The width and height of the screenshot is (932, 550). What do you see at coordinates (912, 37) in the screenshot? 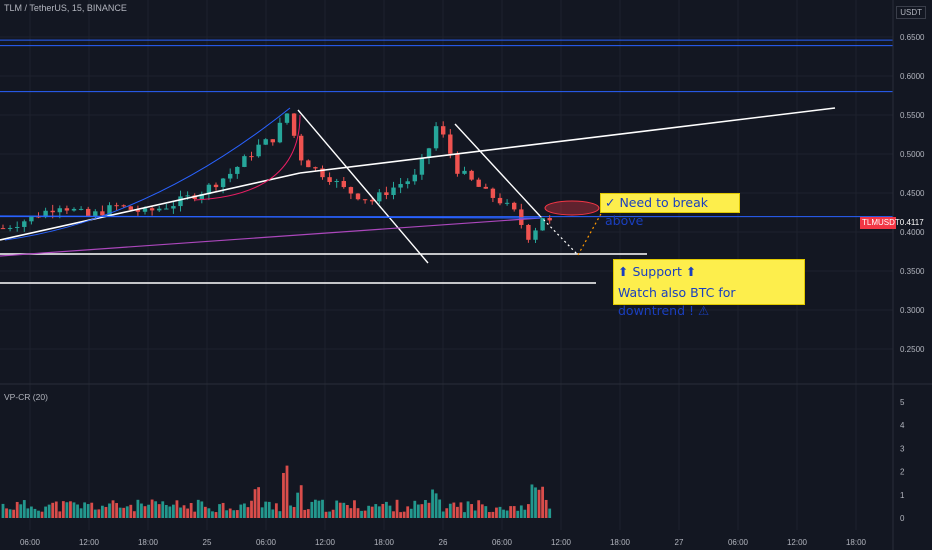
I see `y-tick-label: 0.6500` at bounding box center [912, 37].